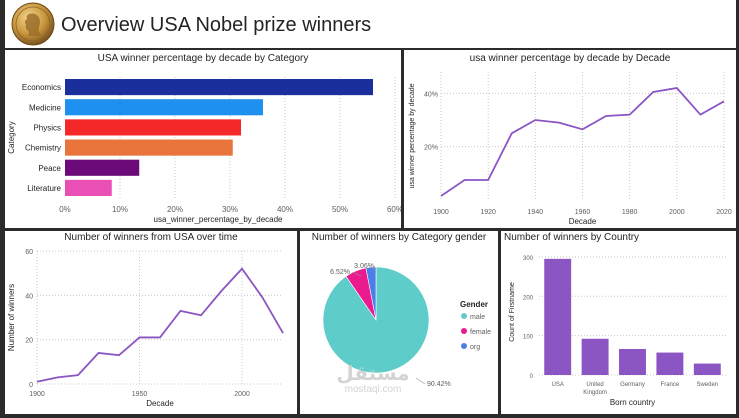 The width and height of the screenshot is (739, 418). I want to click on y-tick-label: 60, so click(29, 252).